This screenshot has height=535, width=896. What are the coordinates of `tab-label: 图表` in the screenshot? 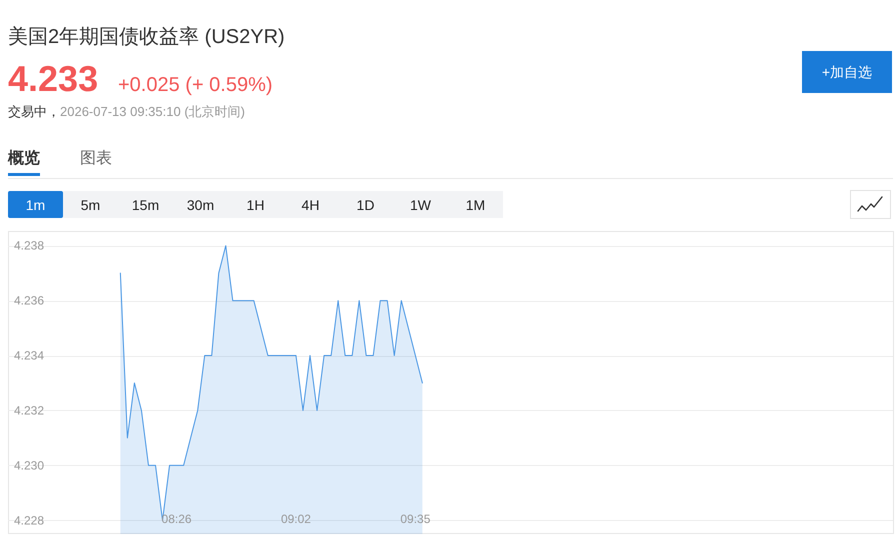 It's located at (96, 158).